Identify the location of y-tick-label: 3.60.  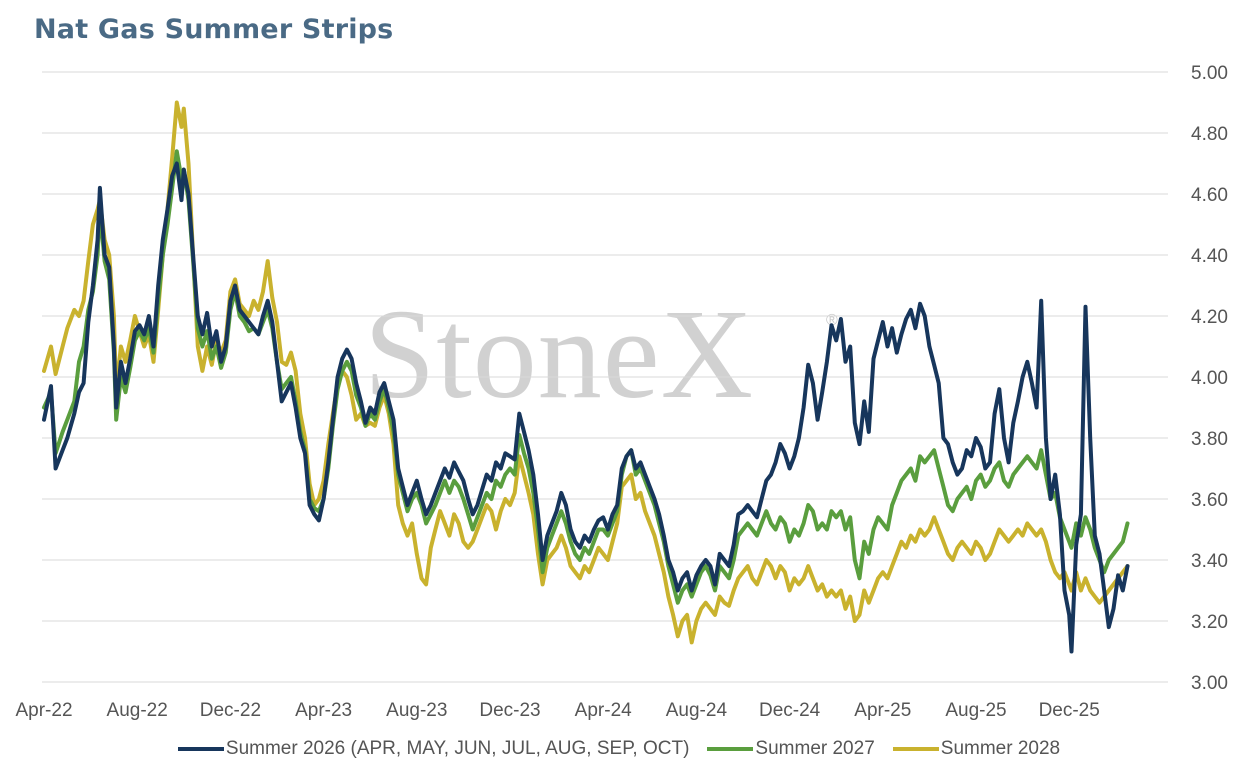
(1209, 500).